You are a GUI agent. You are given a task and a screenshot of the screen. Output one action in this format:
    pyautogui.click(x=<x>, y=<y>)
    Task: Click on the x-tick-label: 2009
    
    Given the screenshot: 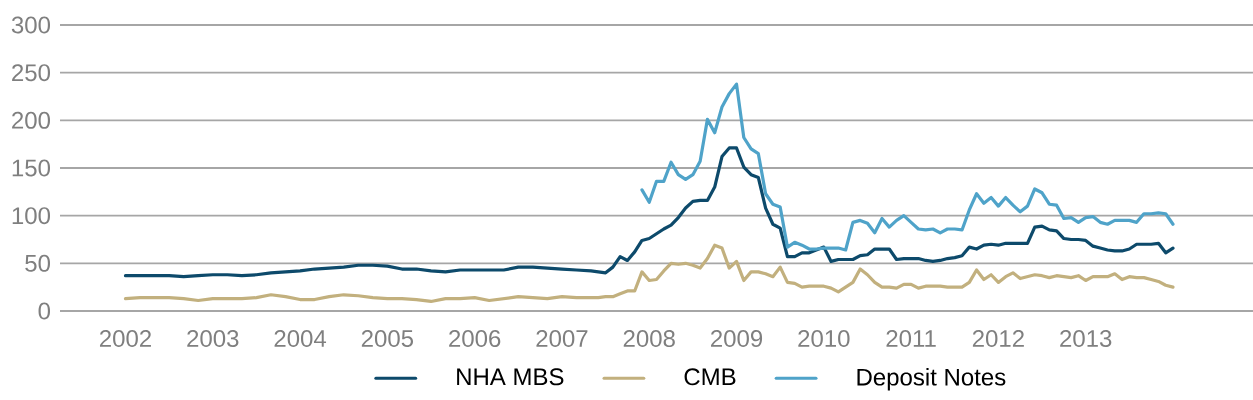 What is the action you would take?
    pyautogui.click(x=737, y=339)
    